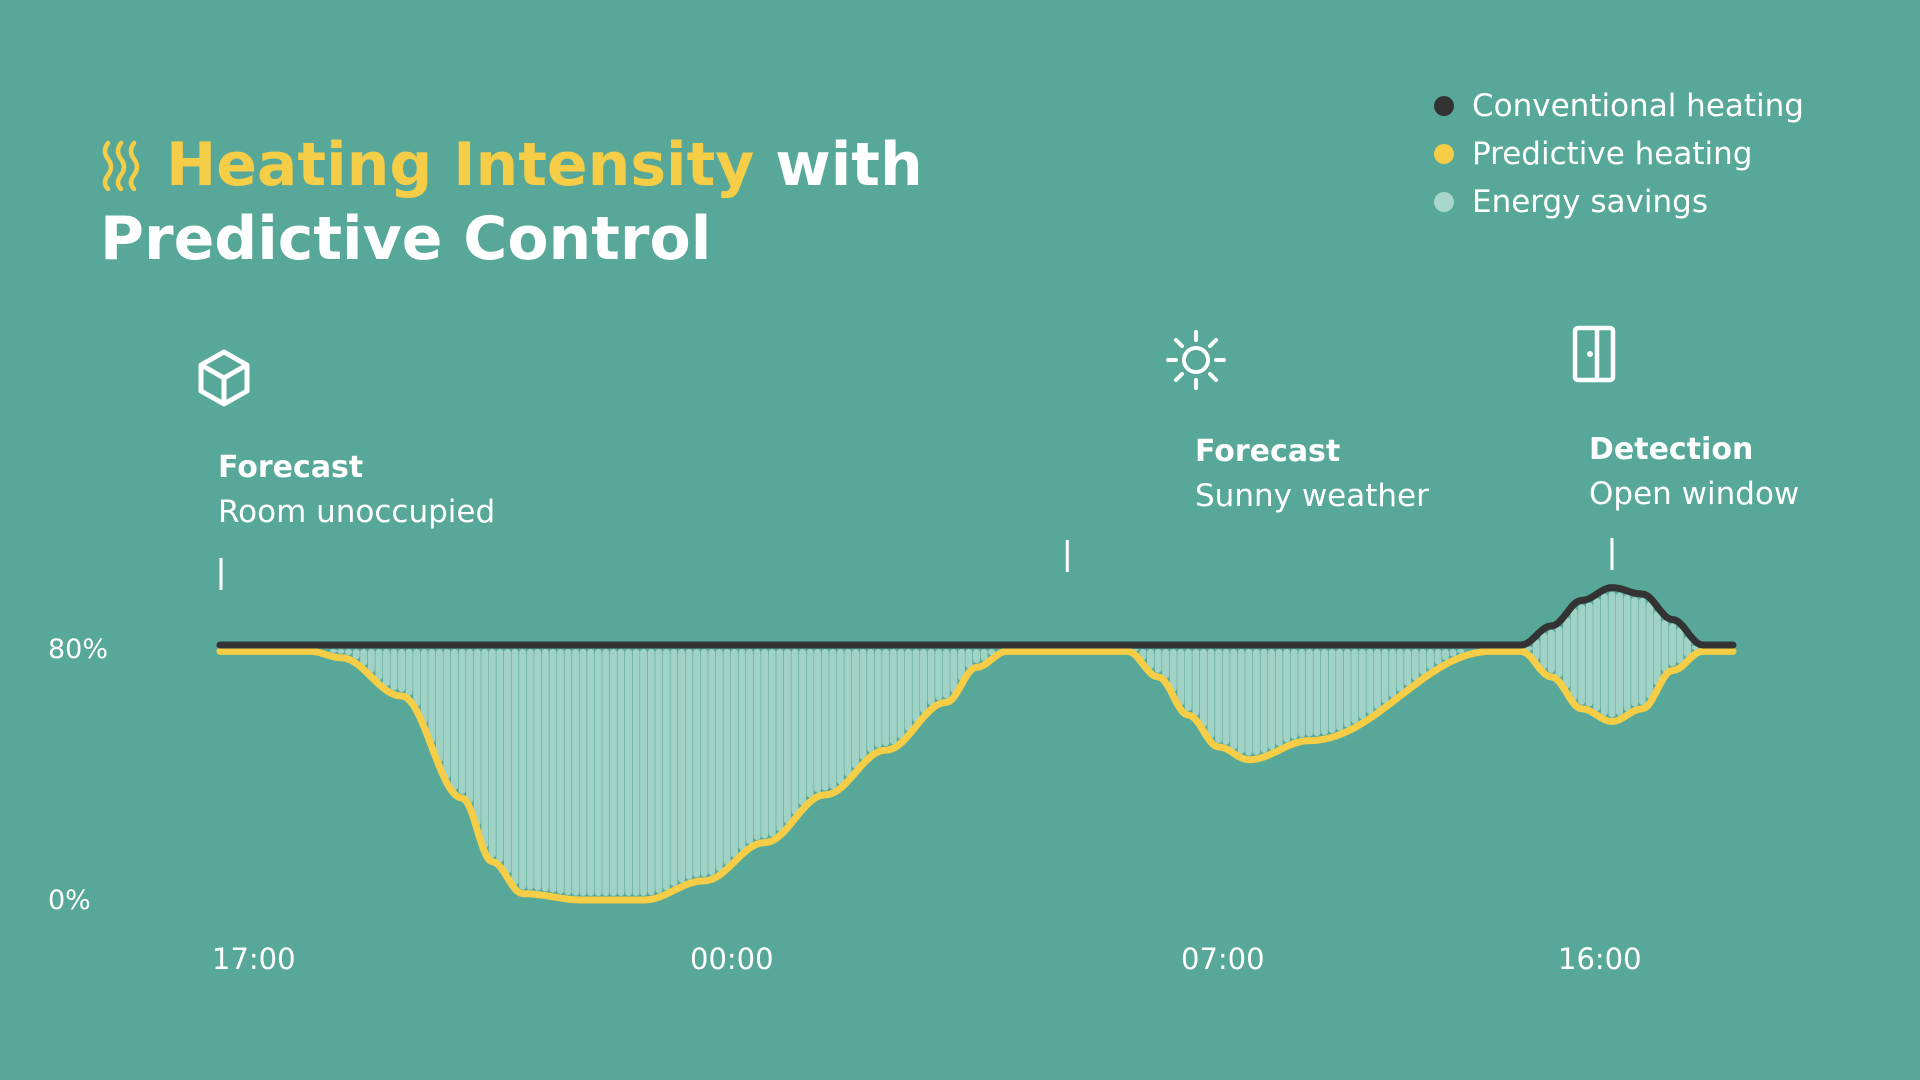 The width and height of the screenshot is (1920, 1080). What do you see at coordinates (1312, 496) in the screenshot?
I see `event-description: Sunny weather` at bounding box center [1312, 496].